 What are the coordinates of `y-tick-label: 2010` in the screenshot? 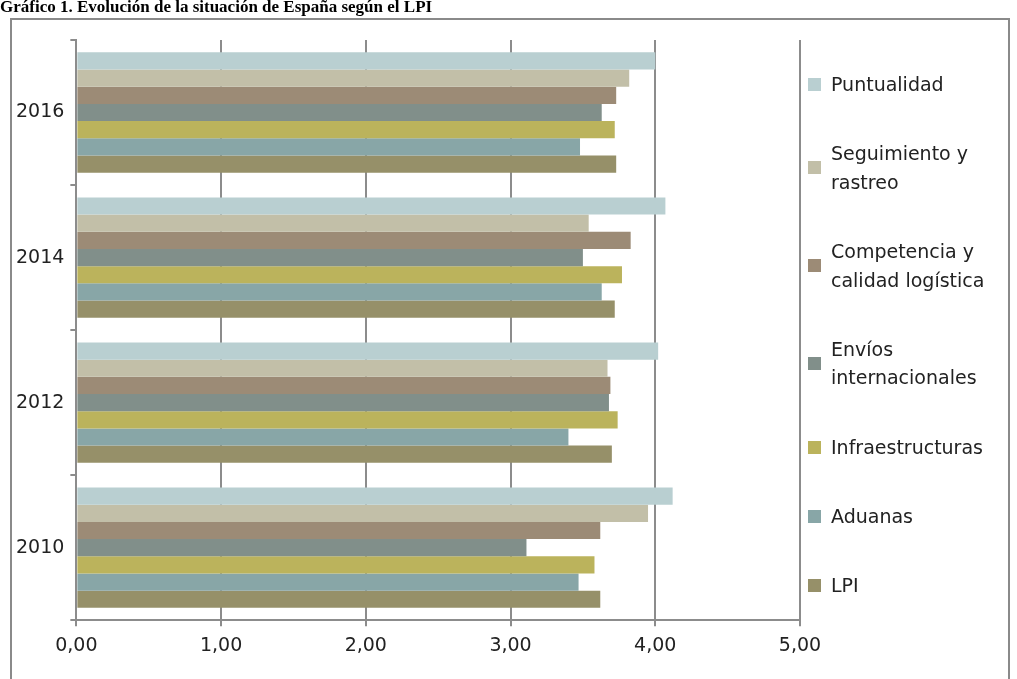 It's located at (40, 545).